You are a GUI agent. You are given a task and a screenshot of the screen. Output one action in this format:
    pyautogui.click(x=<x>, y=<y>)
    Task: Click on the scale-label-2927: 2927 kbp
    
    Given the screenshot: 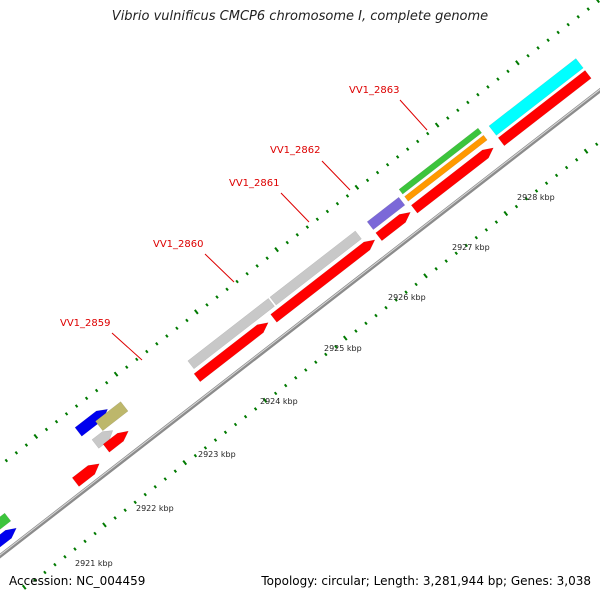 What is the action you would take?
    pyautogui.click(x=471, y=247)
    